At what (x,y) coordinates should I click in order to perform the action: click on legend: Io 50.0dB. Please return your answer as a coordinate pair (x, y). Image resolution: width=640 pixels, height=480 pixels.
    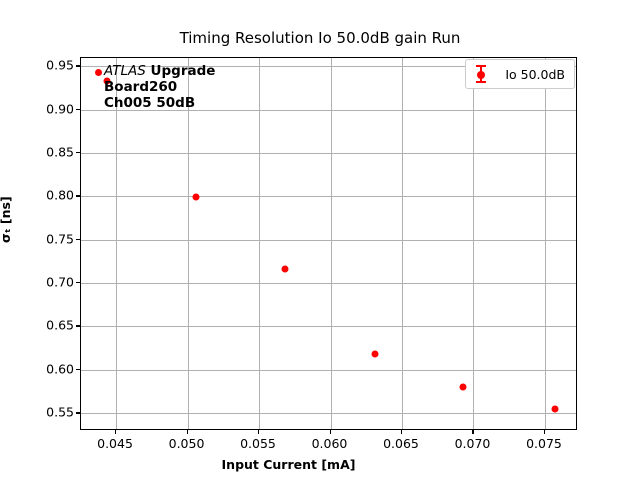
    Looking at the image, I should click on (520, 74).